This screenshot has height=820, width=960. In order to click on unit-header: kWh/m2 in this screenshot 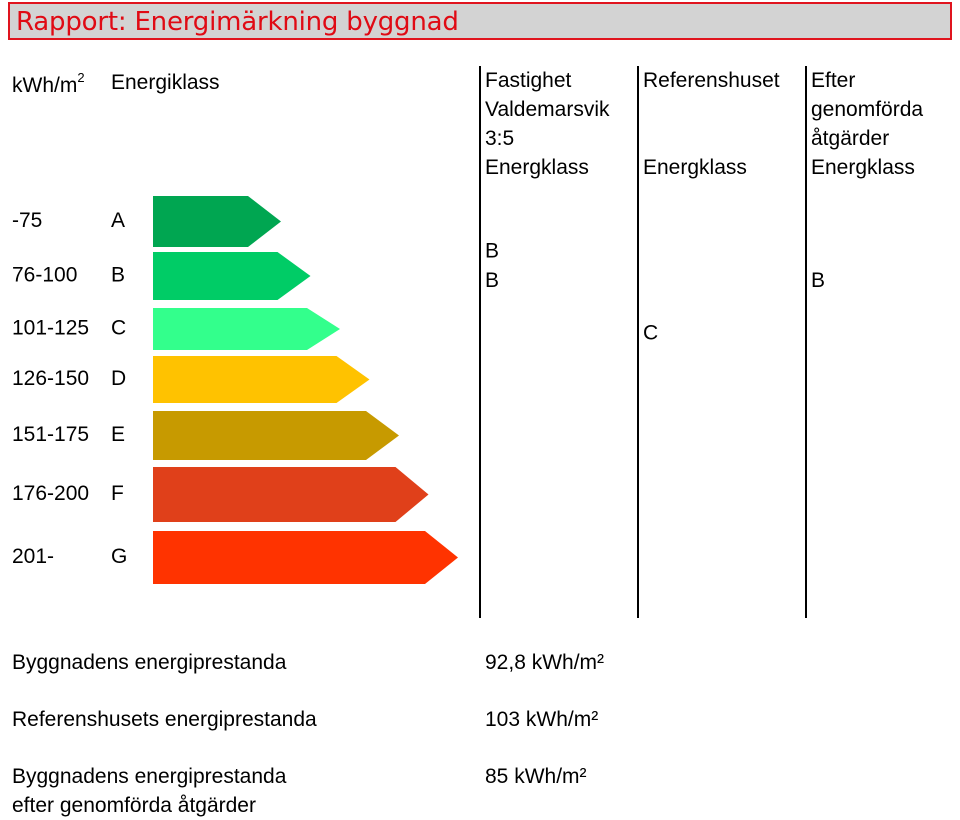, I will do `click(48, 84)`.